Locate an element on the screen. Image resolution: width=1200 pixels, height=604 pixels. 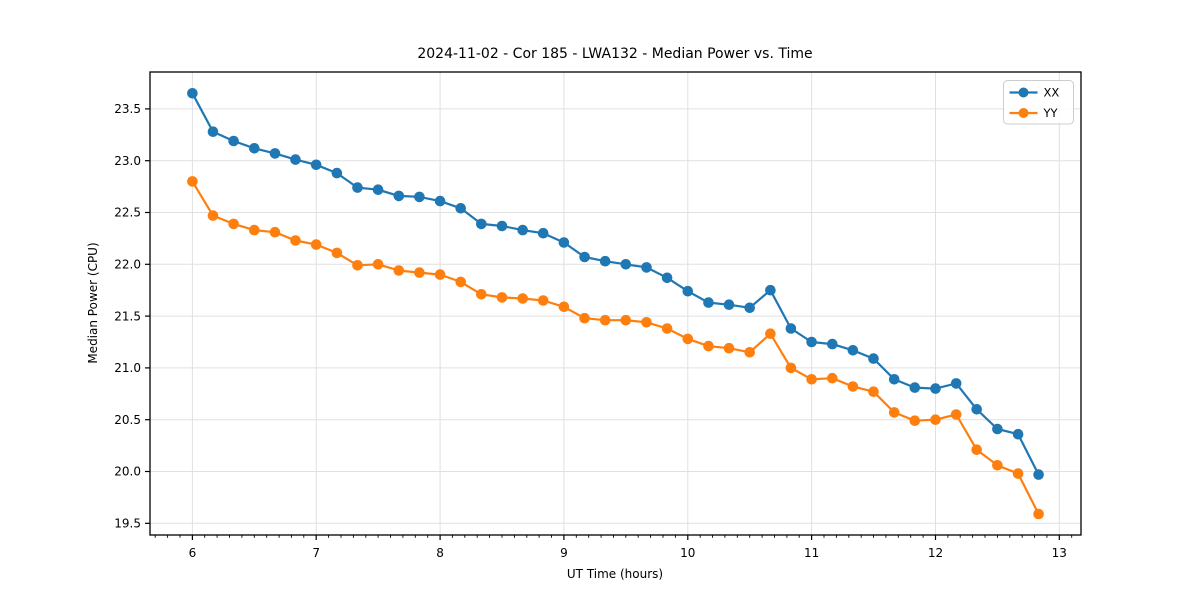
legend-label: YY is located at coordinates (1051, 113).